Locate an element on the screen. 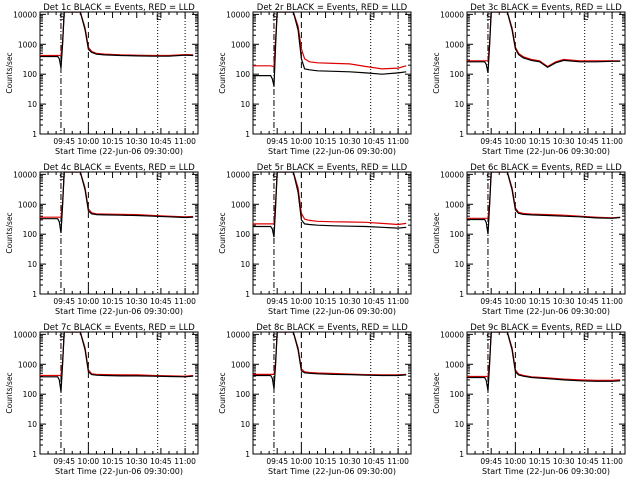 The width and height of the screenshot is (640, 480). panel-title: Det 2r BLACK = Events, RED = LLD is located at coordinates (332, 8).